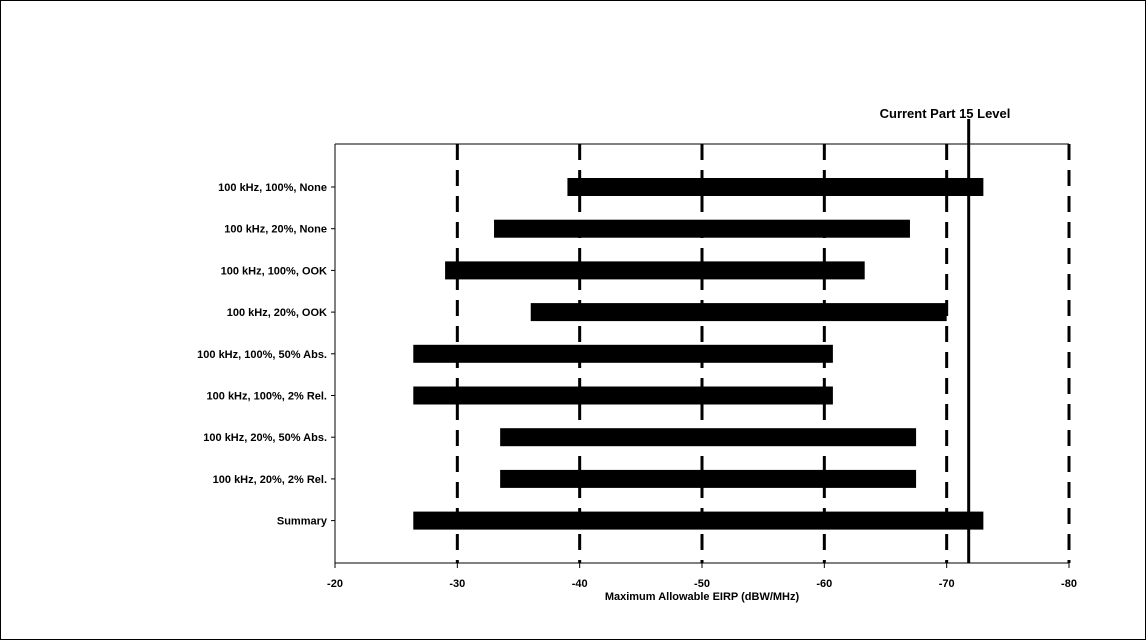 The image size is (1146, 644). What do you see at coordinates (457, 584) in the screenshot?
I see `x-tick-label: -30` at bounding box center [457, 584].